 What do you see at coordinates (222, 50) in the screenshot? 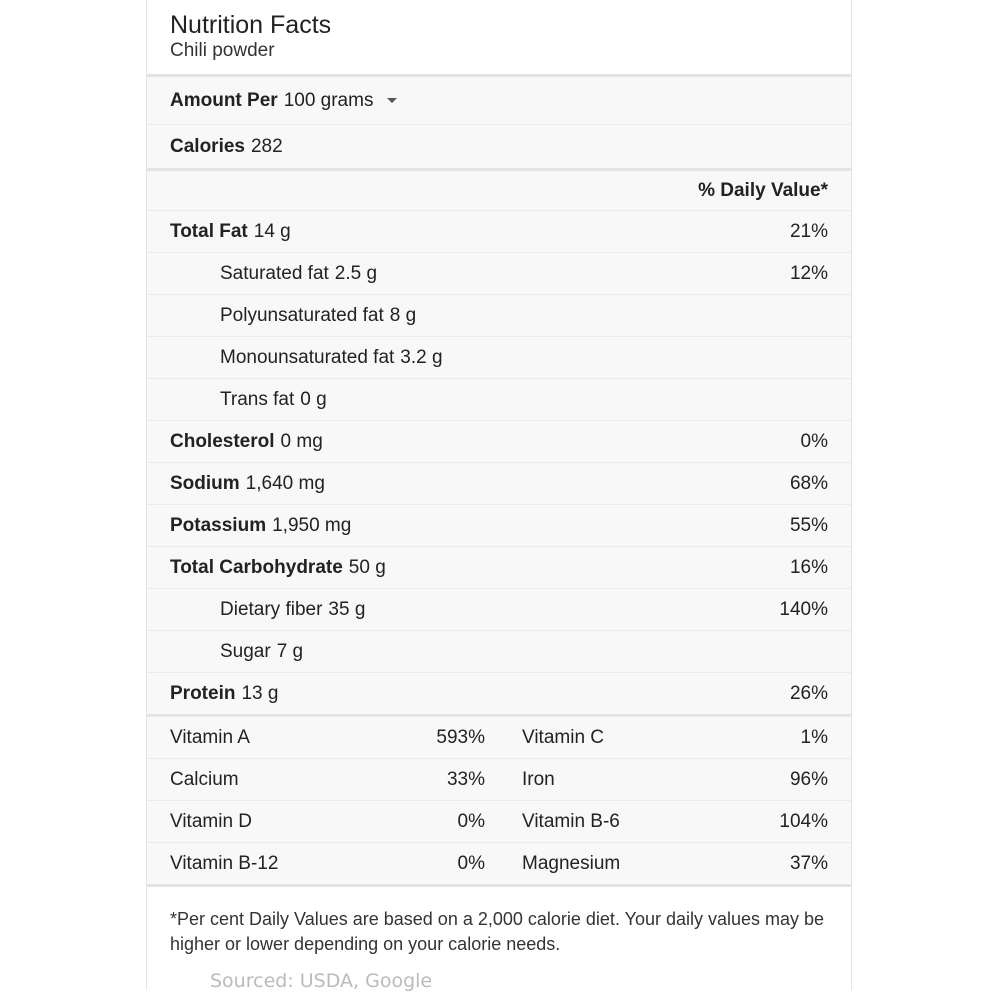
I see `food-name: Chili powder` at bounding box center [222, 50].